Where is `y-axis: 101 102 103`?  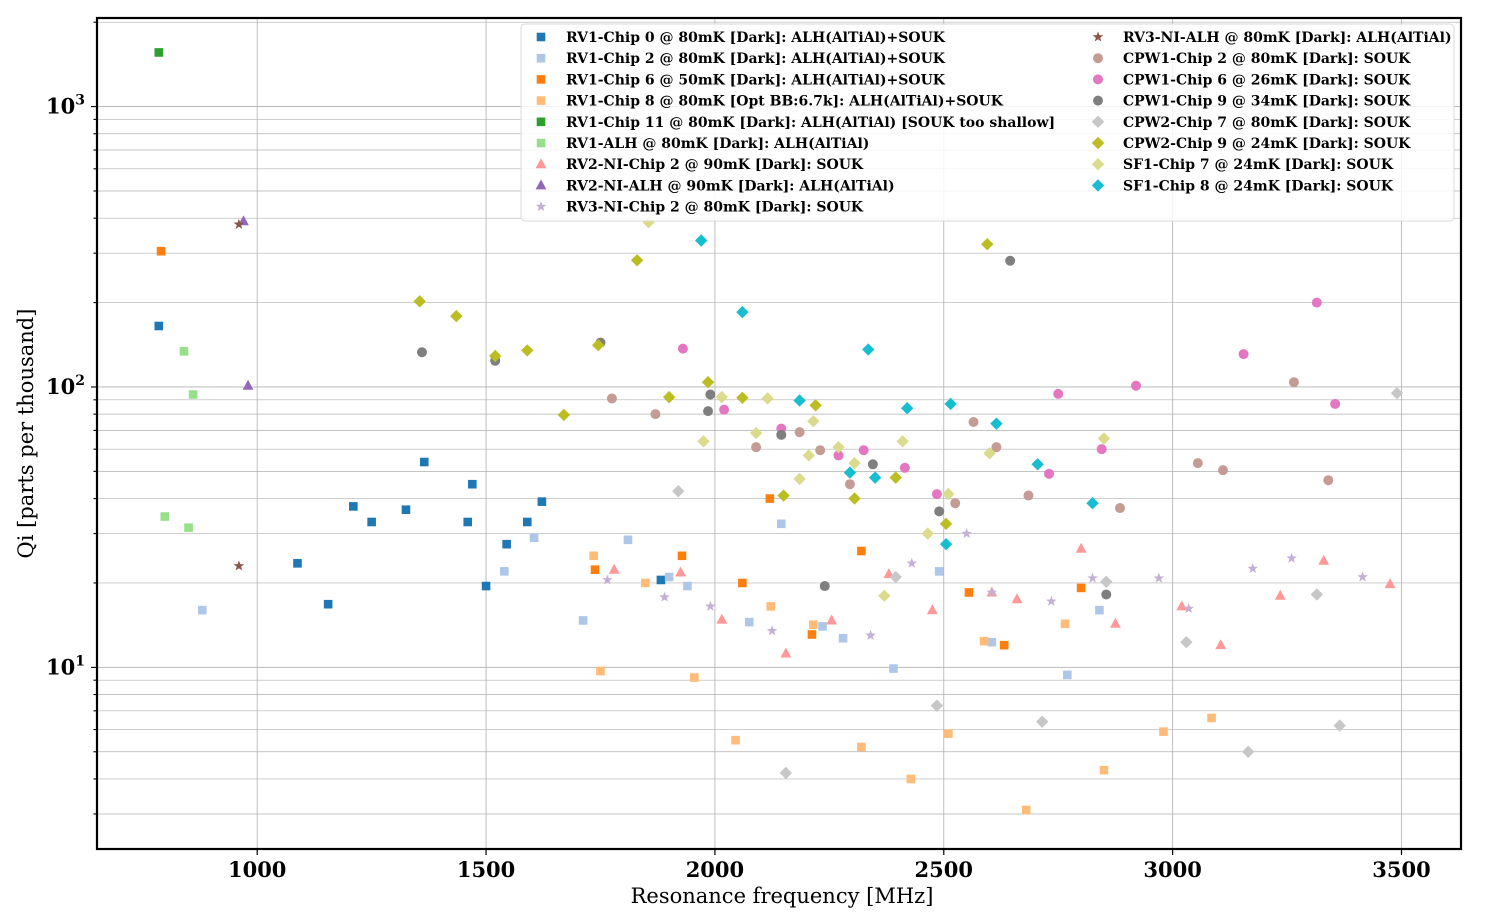
y-axis: 101 102 103 is located at coordinates (71, 418).